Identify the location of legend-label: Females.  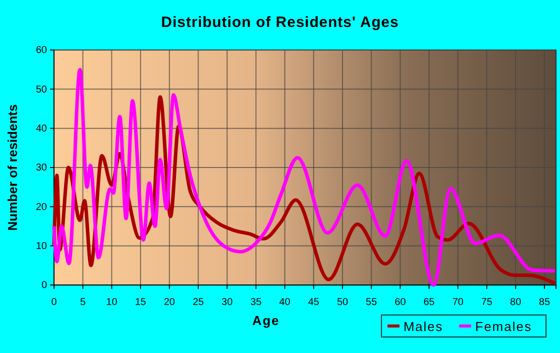
(503, 326).